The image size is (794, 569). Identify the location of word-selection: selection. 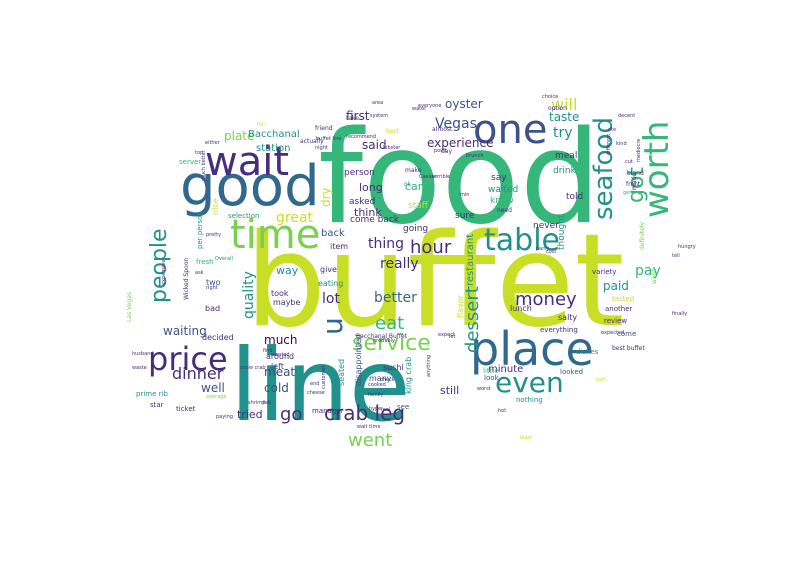
(243, 216).